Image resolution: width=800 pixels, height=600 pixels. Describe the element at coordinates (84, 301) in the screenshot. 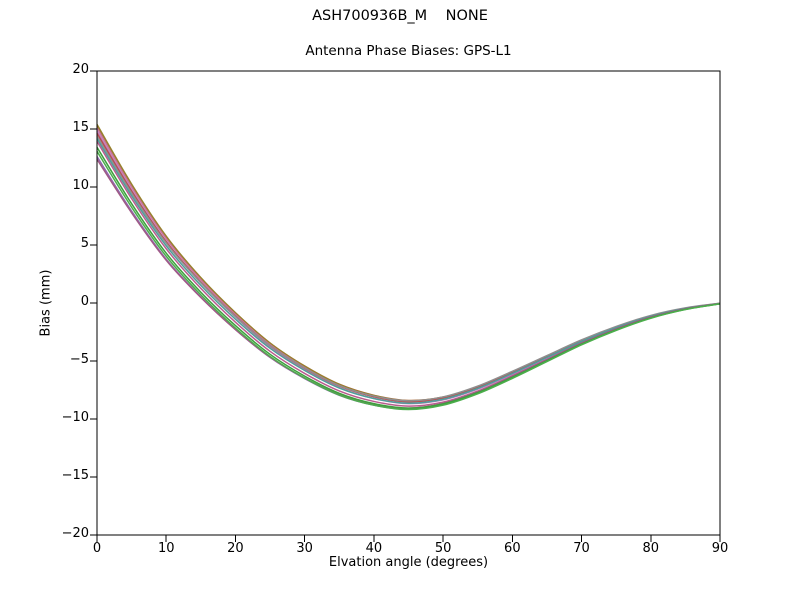

I see `y-tick-label: 0` at that location.